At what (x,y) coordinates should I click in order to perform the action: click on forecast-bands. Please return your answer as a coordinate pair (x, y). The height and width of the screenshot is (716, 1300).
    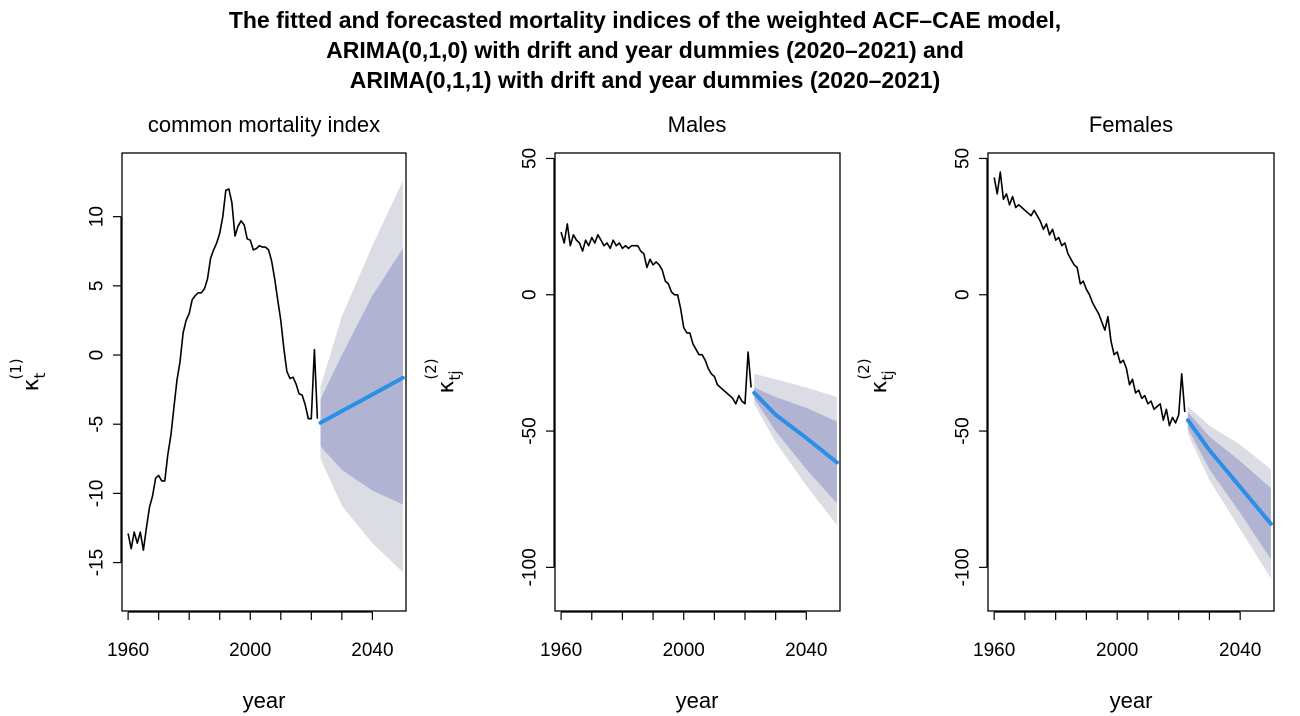
    Looking at the image, I should click on (361, 376).